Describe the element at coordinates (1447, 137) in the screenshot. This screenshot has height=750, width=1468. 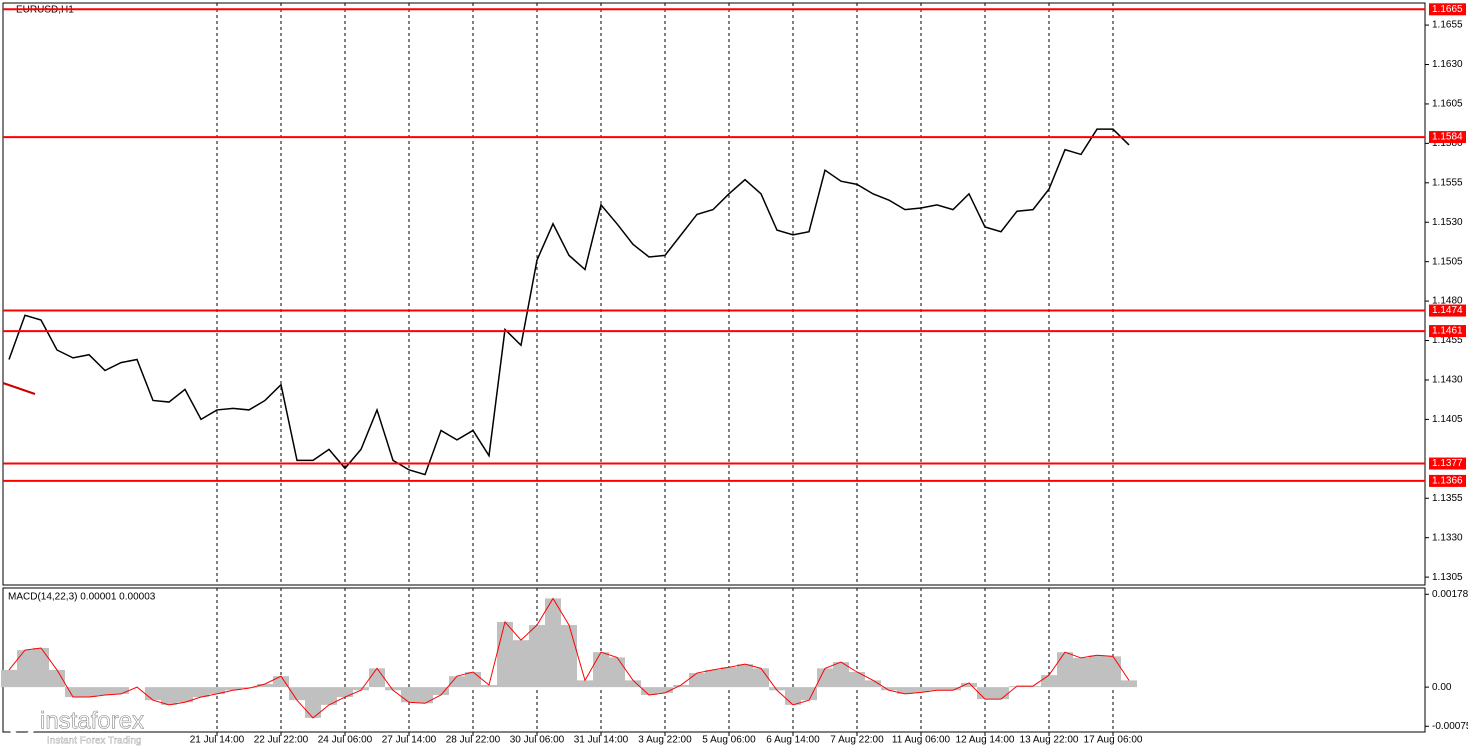
I see `level-label: 1.1584` at that location.